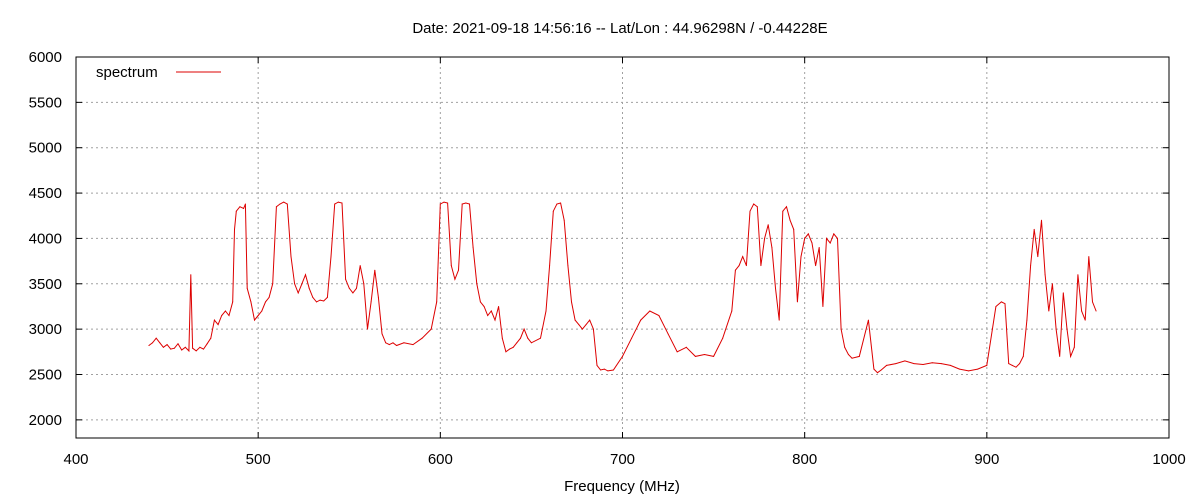 The height and width of the screenshot is (500, 1200). What do you see at coordinates (45, 420) in the screenshot?
I see `y-tick-label: 2000` at bounding box center [45, 420].